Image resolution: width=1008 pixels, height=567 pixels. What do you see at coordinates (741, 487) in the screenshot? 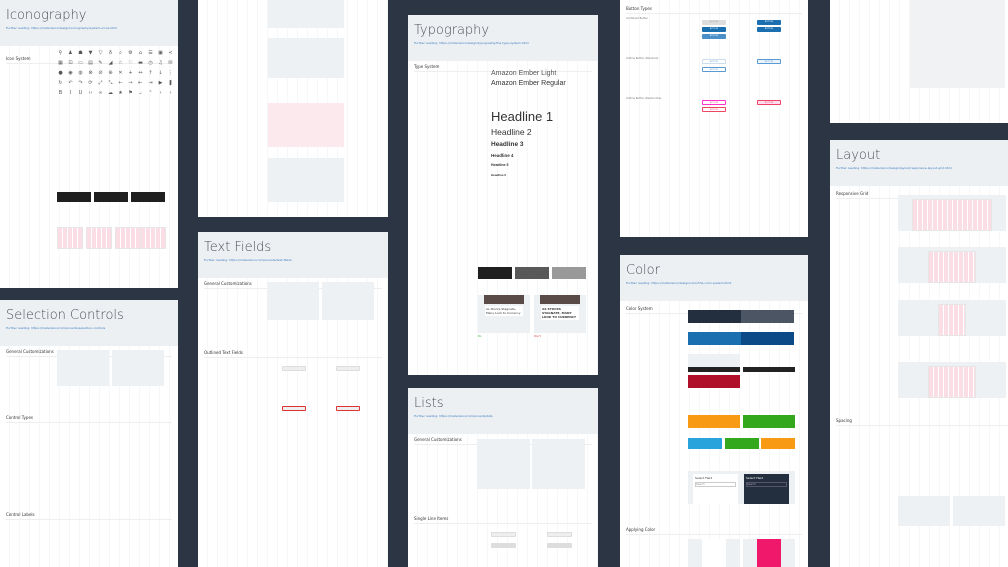
I see `select-field-examples: Select Field Search Select Field Search` at bounding box center [741, 487].